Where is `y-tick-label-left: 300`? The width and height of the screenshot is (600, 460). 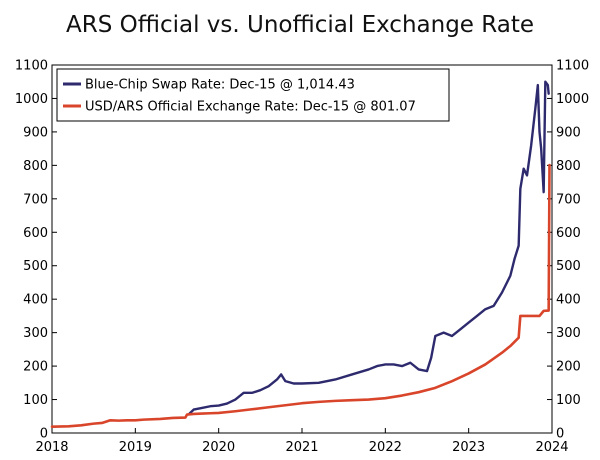 y-tick-label-left: 300 is located at coordinates (35, 333).